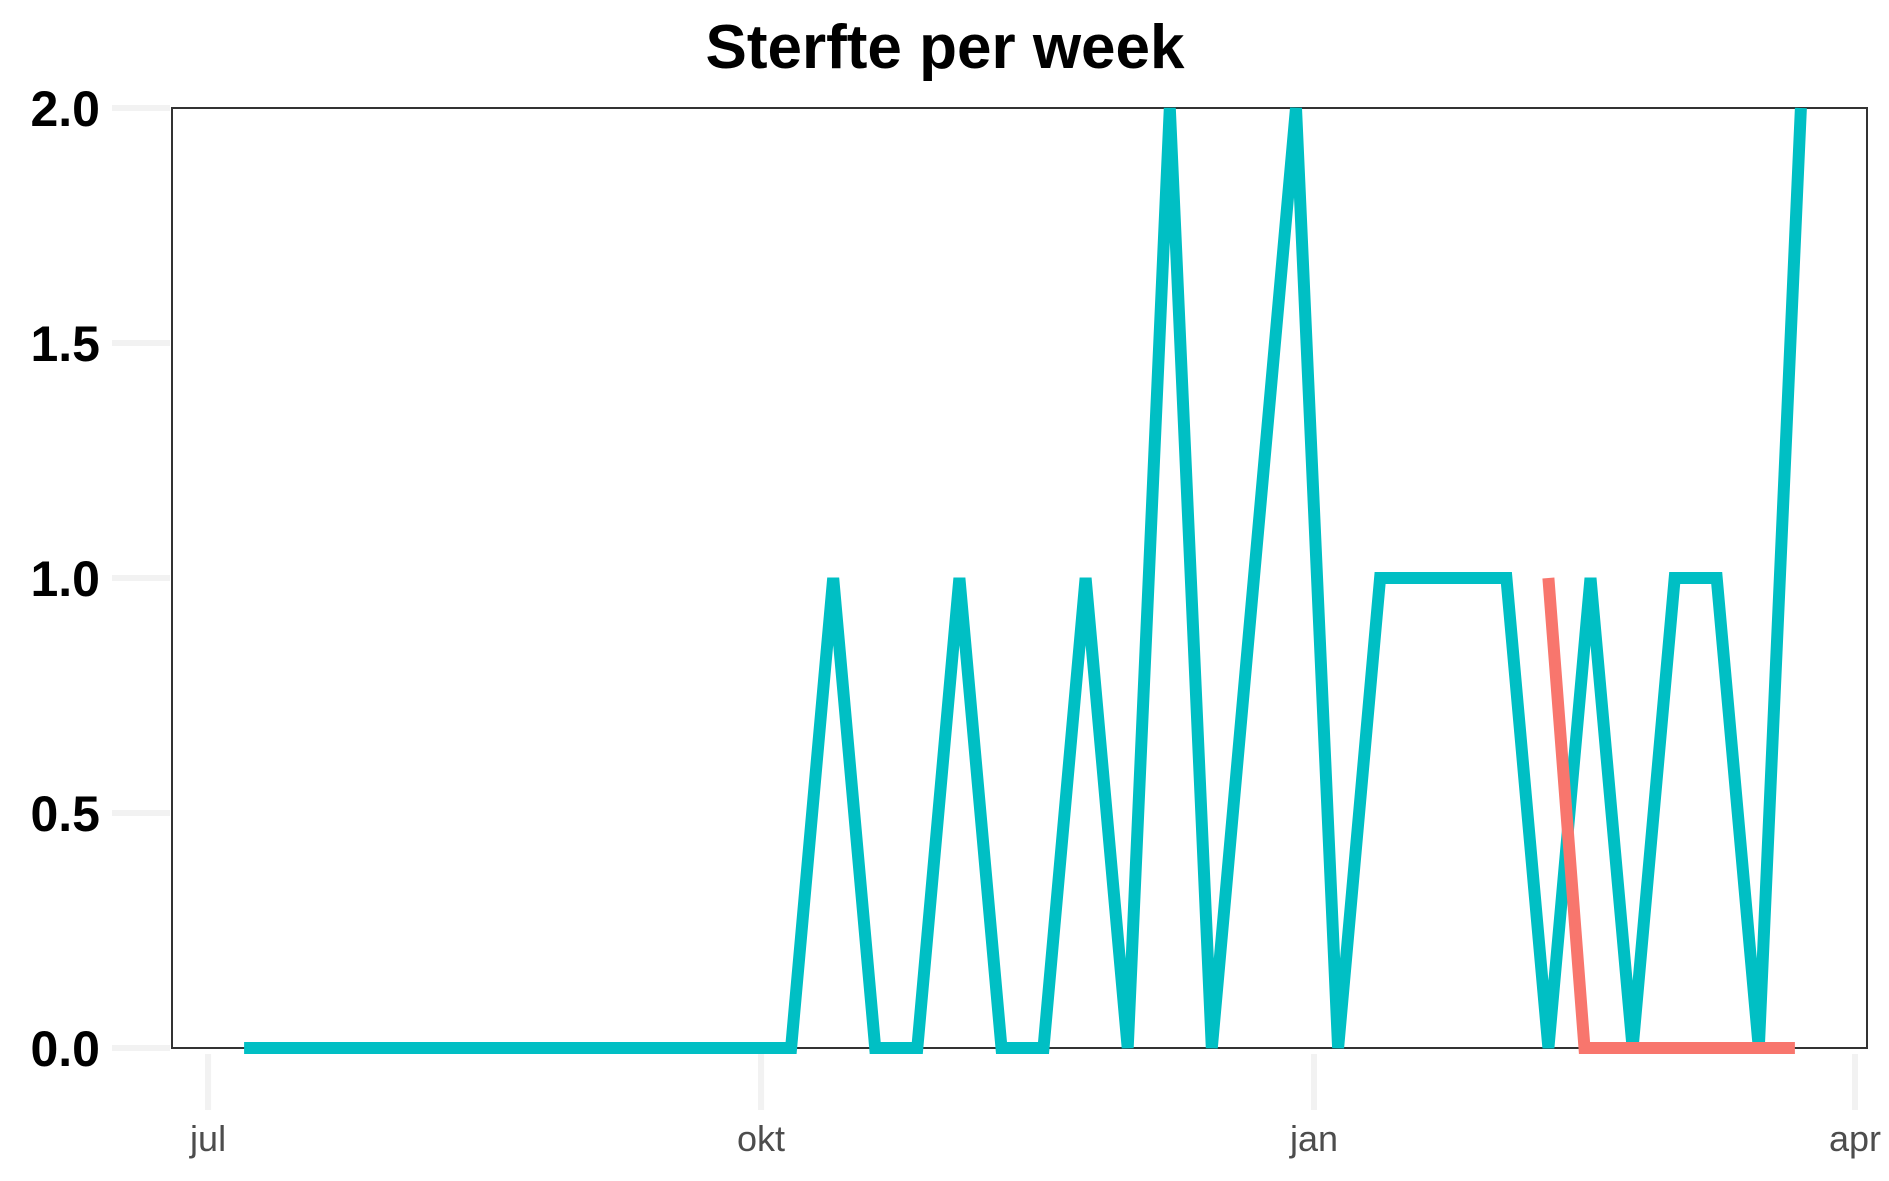 The width and height of the screenshot is (1889, 1181). Describe the element at coordinates (65, 814) in the screenshot. I see `y-tick-label: 0.5` at that location.